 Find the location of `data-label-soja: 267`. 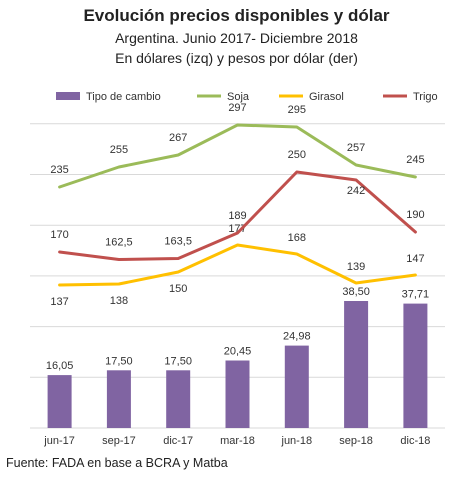

data-label-soja: 267 is located at coordinates (178, 138).